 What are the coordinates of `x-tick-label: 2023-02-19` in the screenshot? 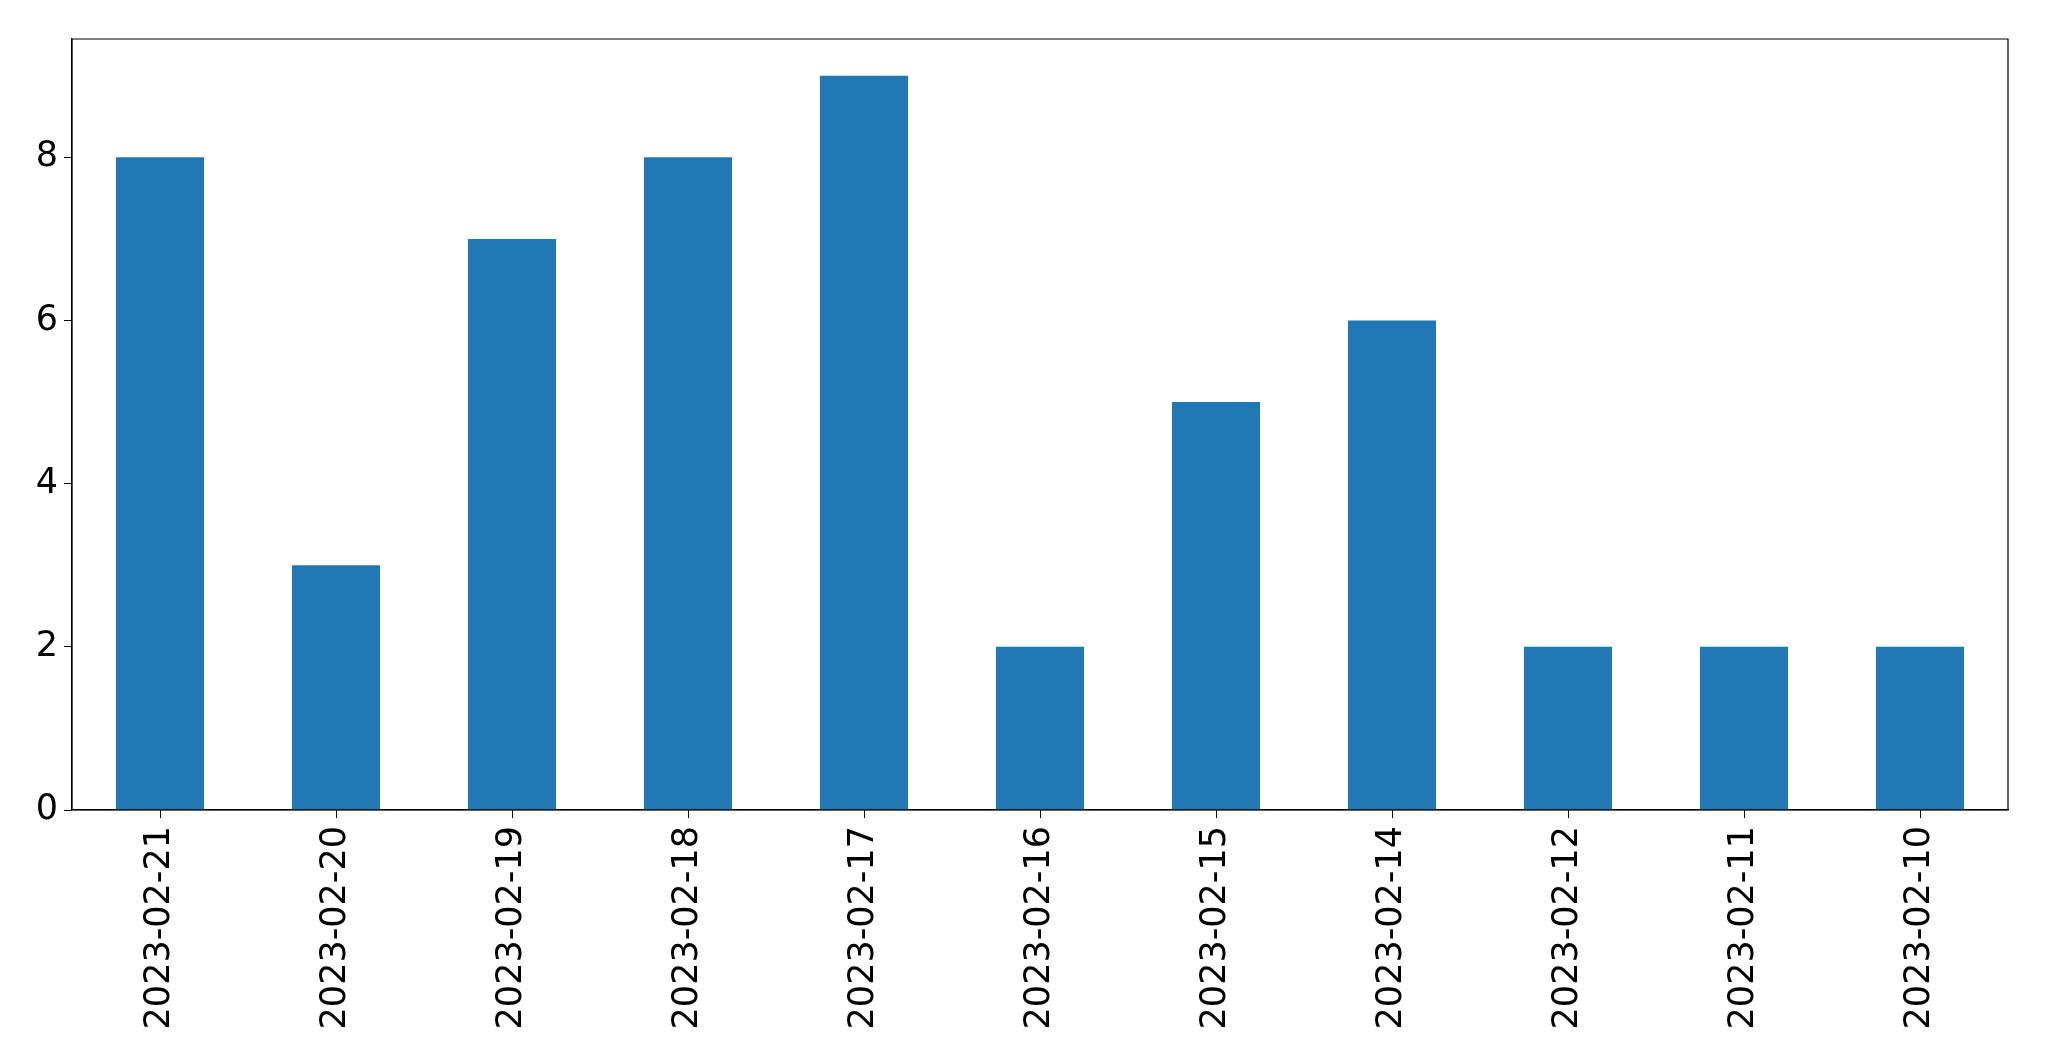 It's located at (509, 928).